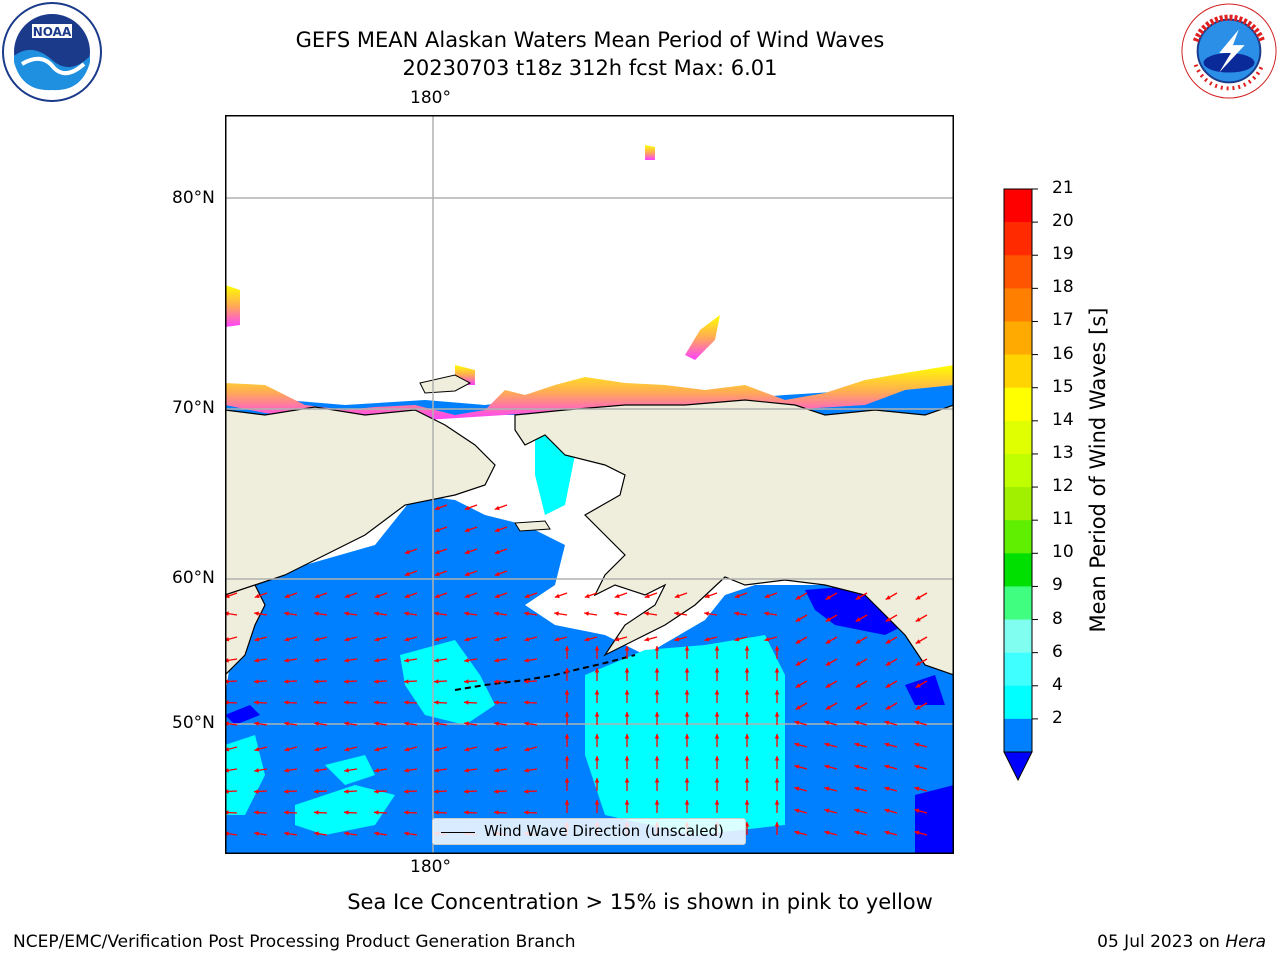 The width and height of the screenshot is (1280, 960). I want to click on sea-ice-patch-wrangel, so click(702, 337).